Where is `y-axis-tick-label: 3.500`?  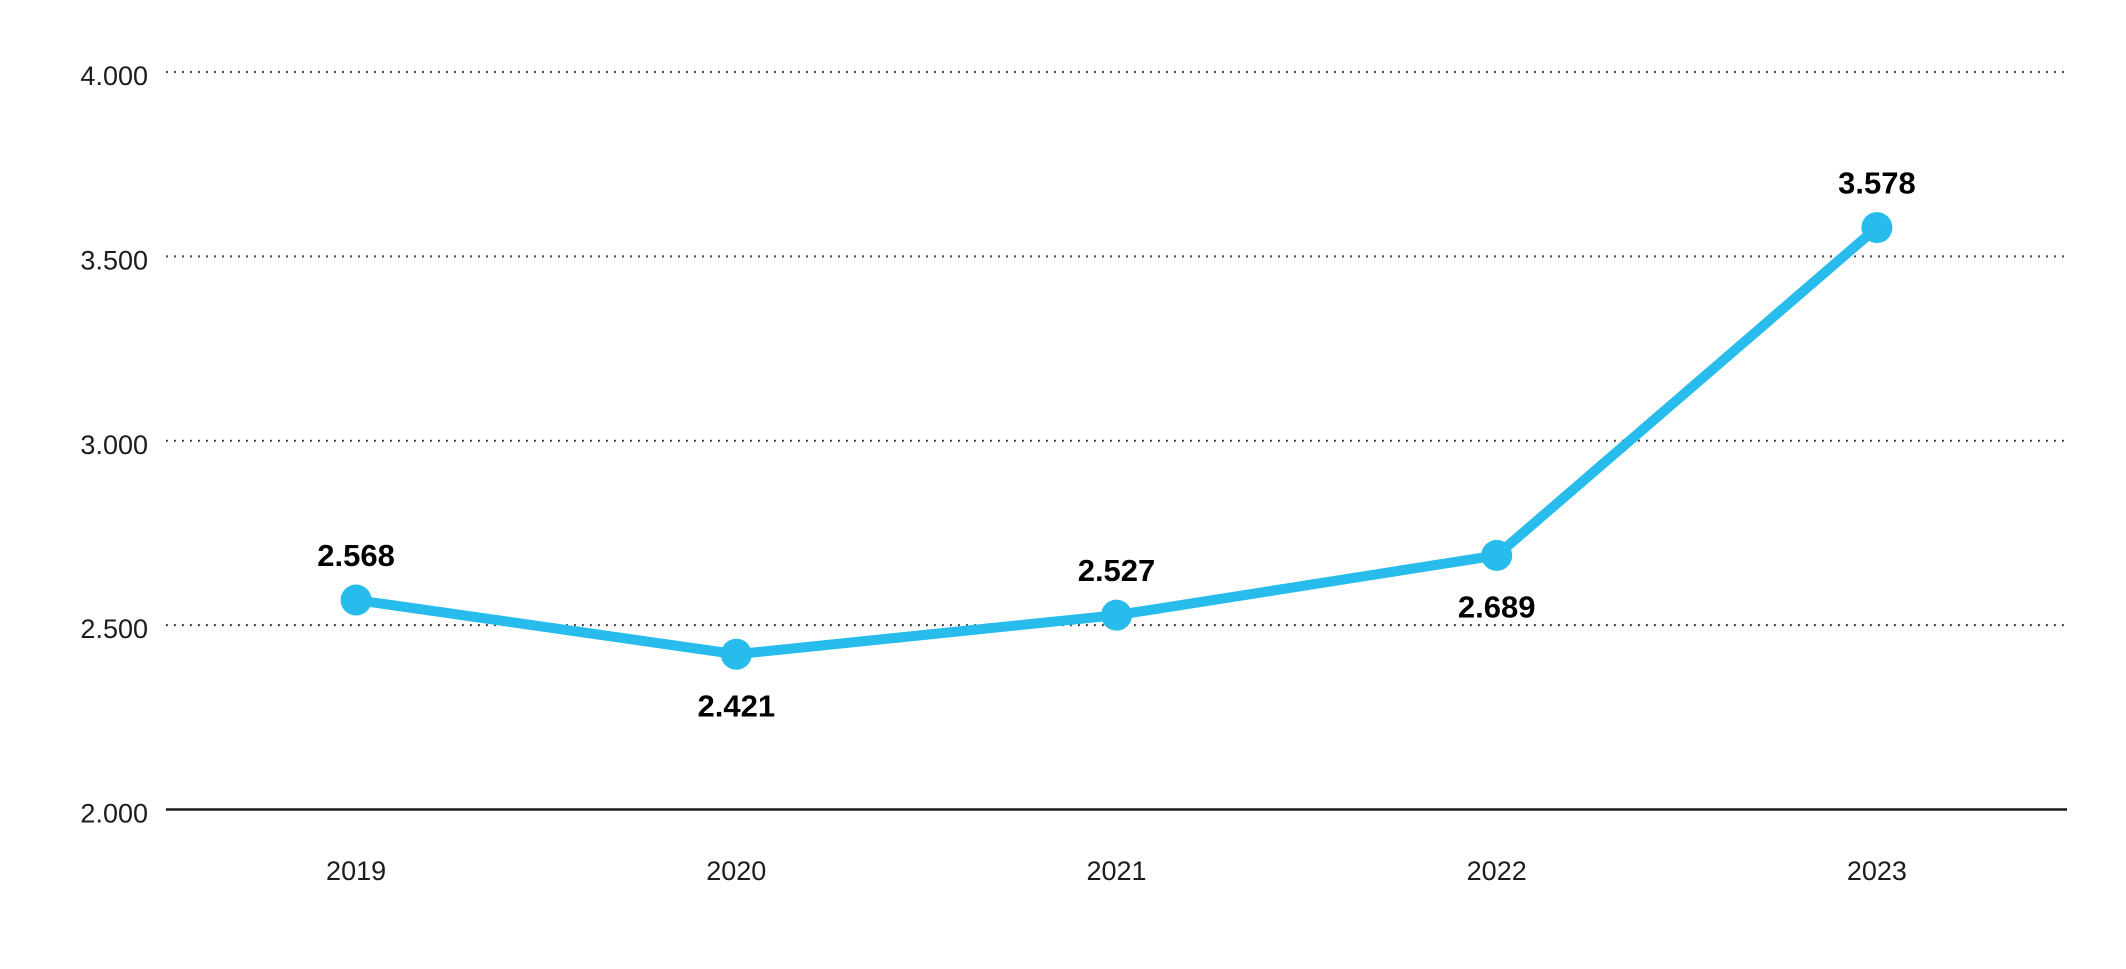 y-axis-tick-label: 3.500 is located at coordinates (114, 260).